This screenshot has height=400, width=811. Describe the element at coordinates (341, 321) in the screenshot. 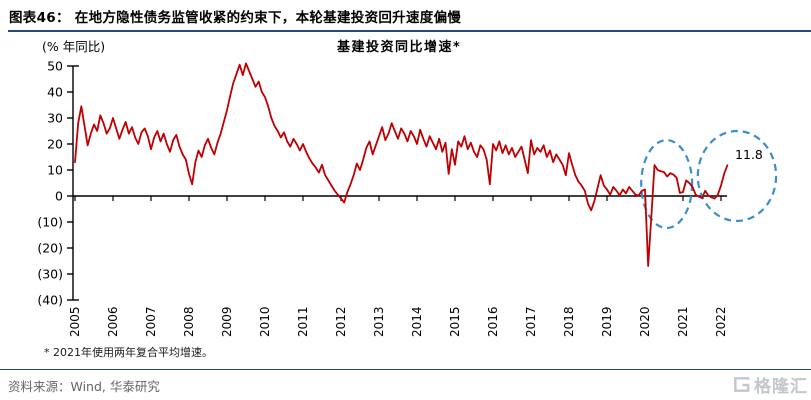

I see `x-axis-tick-label: 2012` at that location.